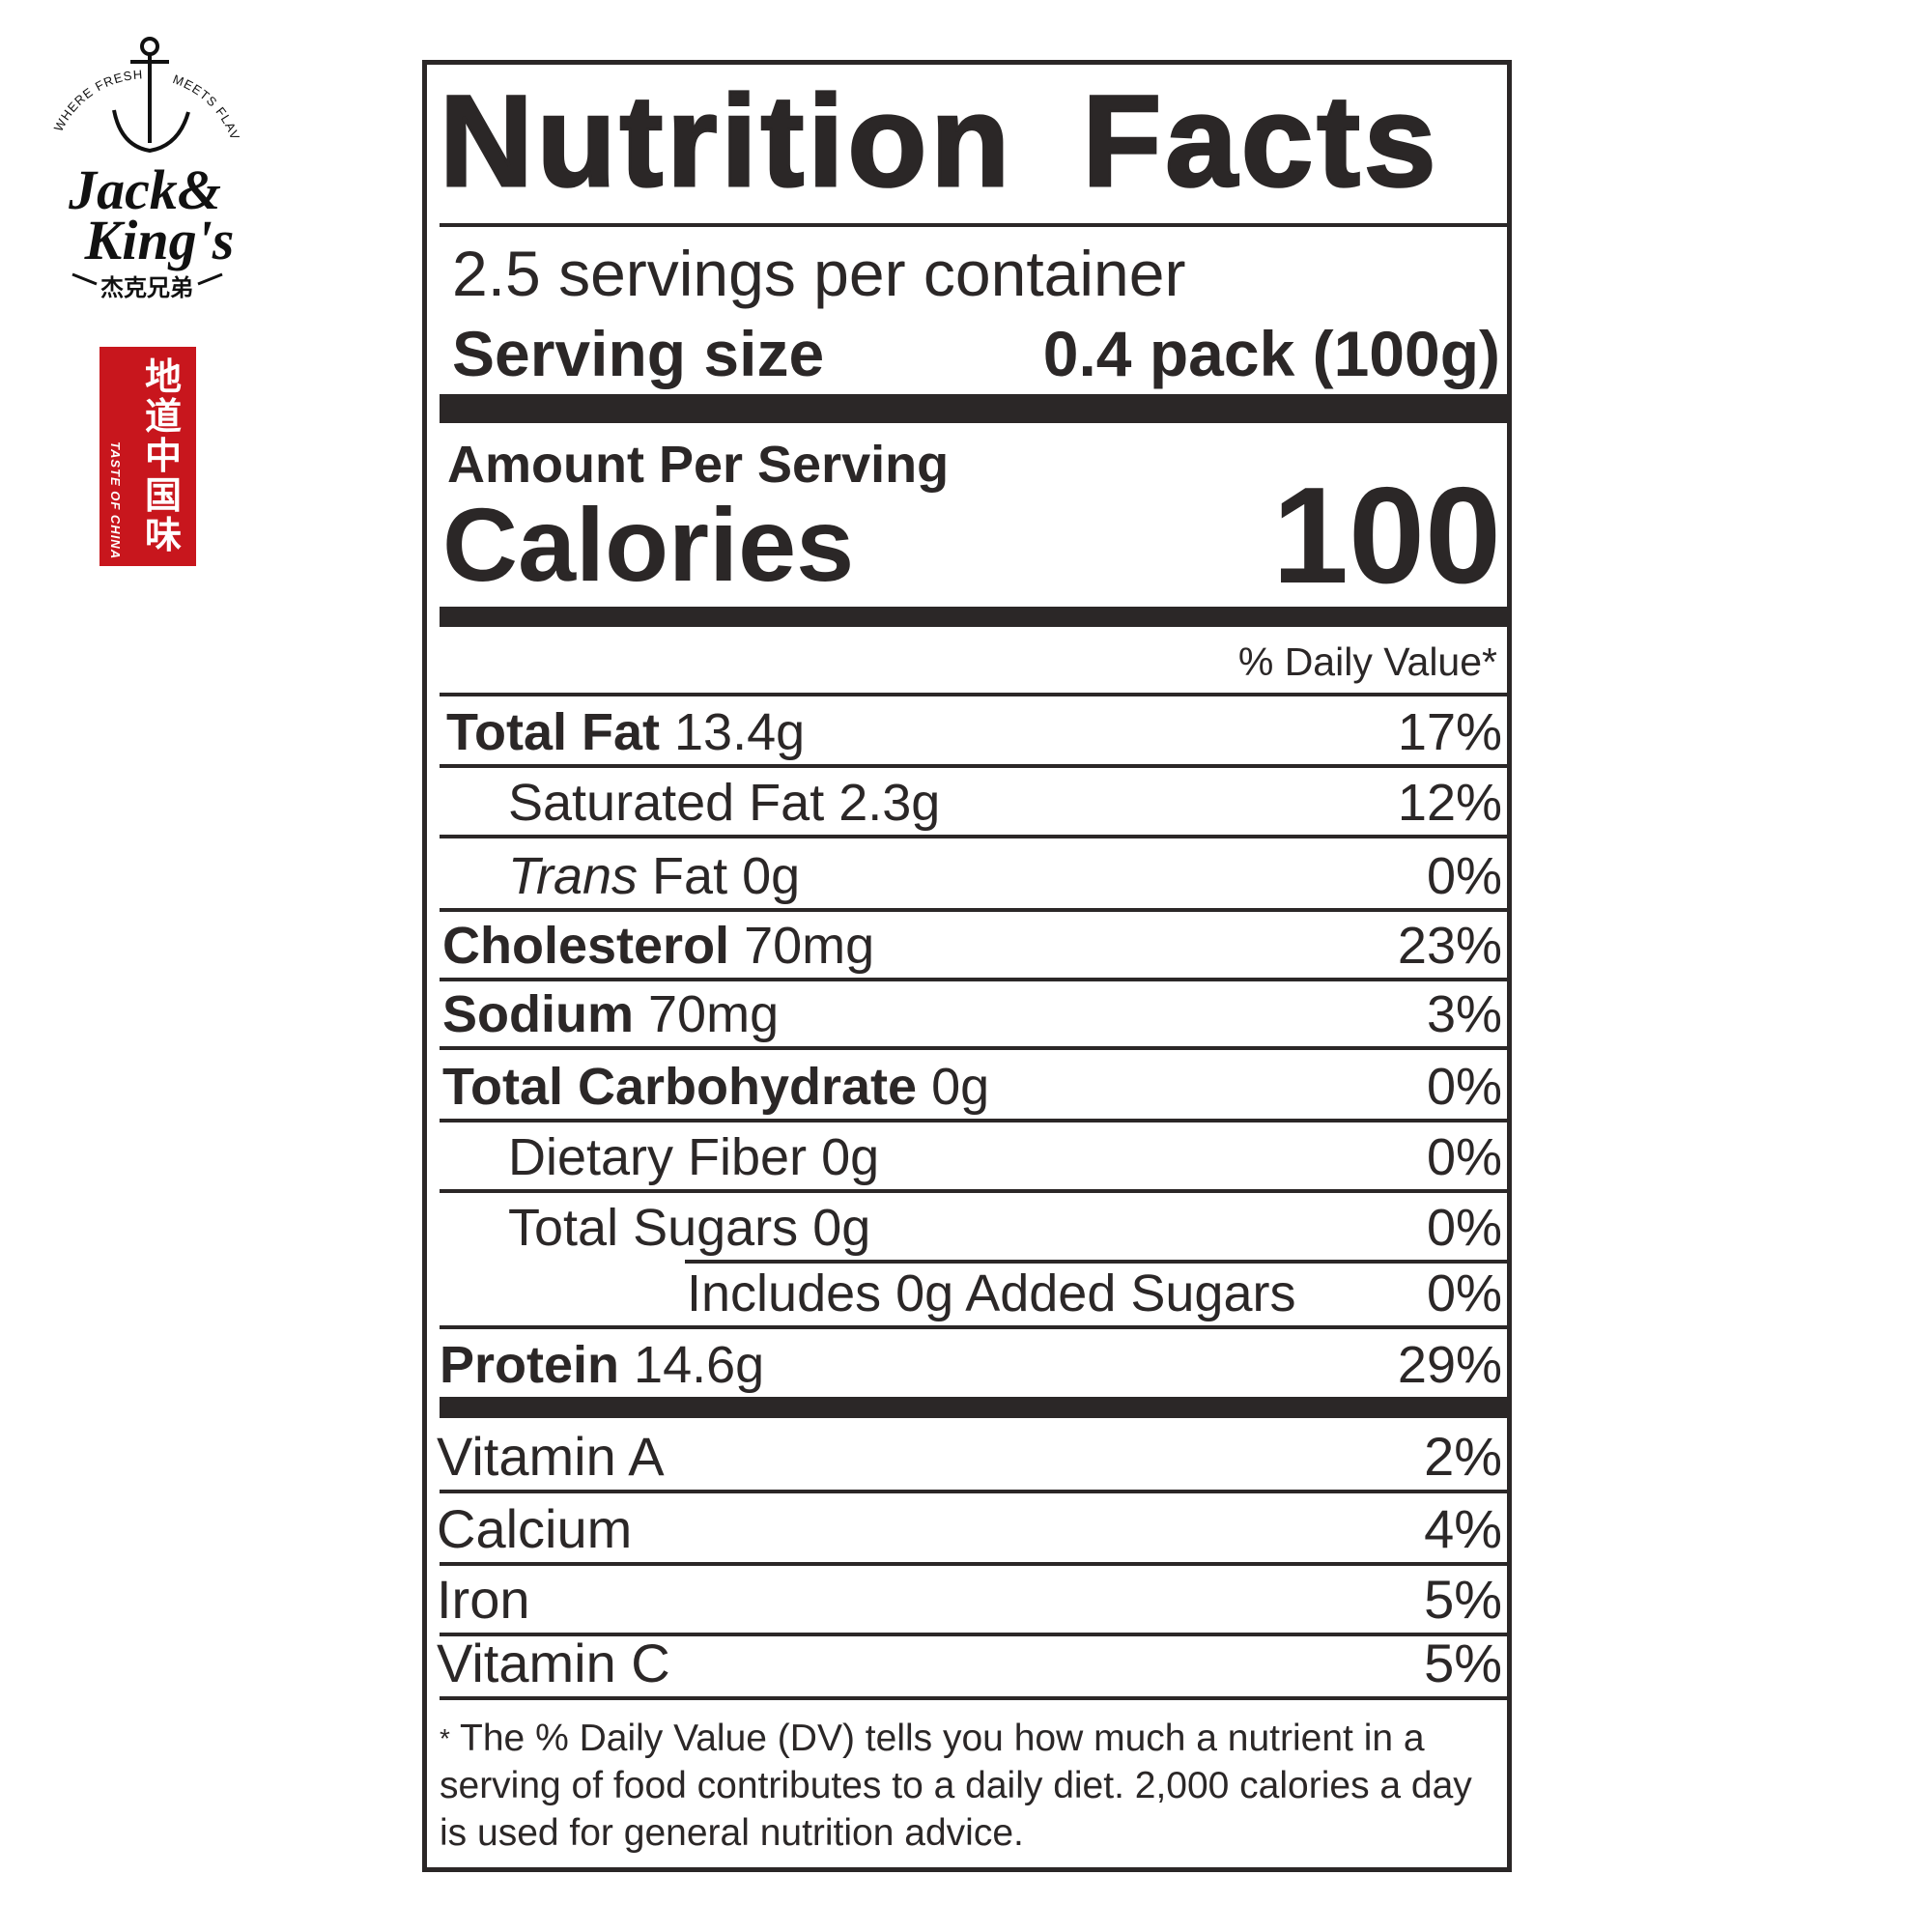 Image resolution: width=1932 pixels, height=1932 pixels. I want to click on nutrient-label: Cholesterol 70mg, so click(658, 946).